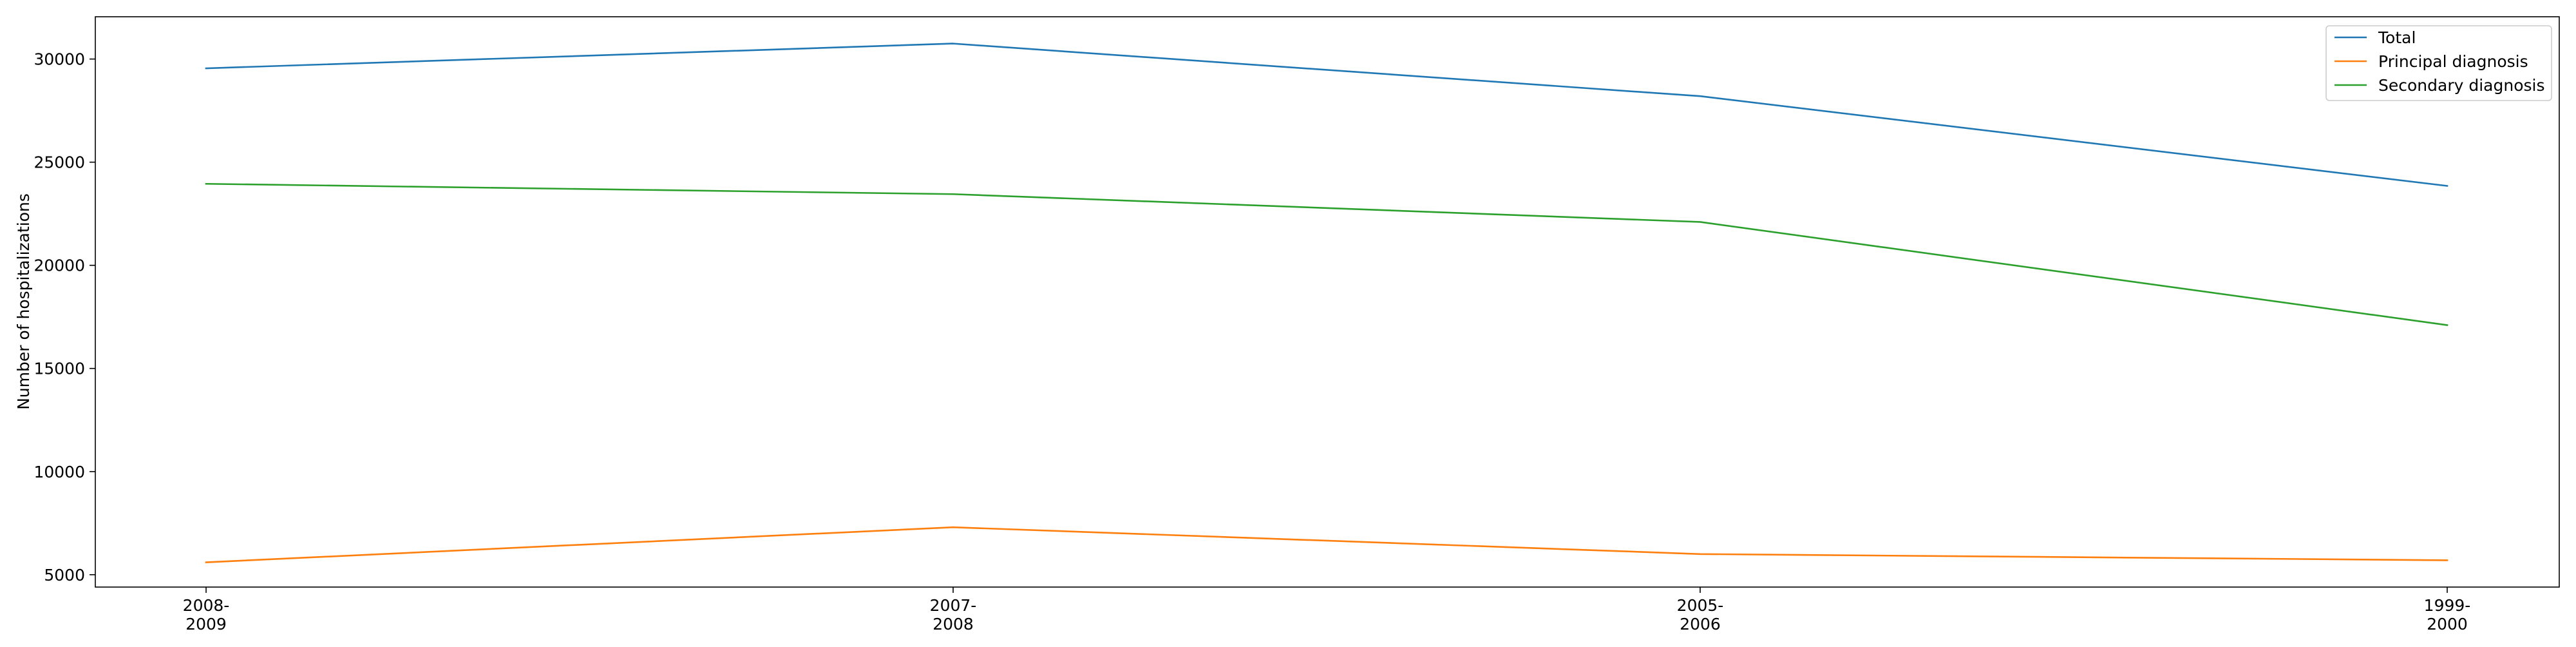 The width and height of the screenshot is (2576, 647). I want to click on x-tick-label: 2005-2006, so click(1700, 614).